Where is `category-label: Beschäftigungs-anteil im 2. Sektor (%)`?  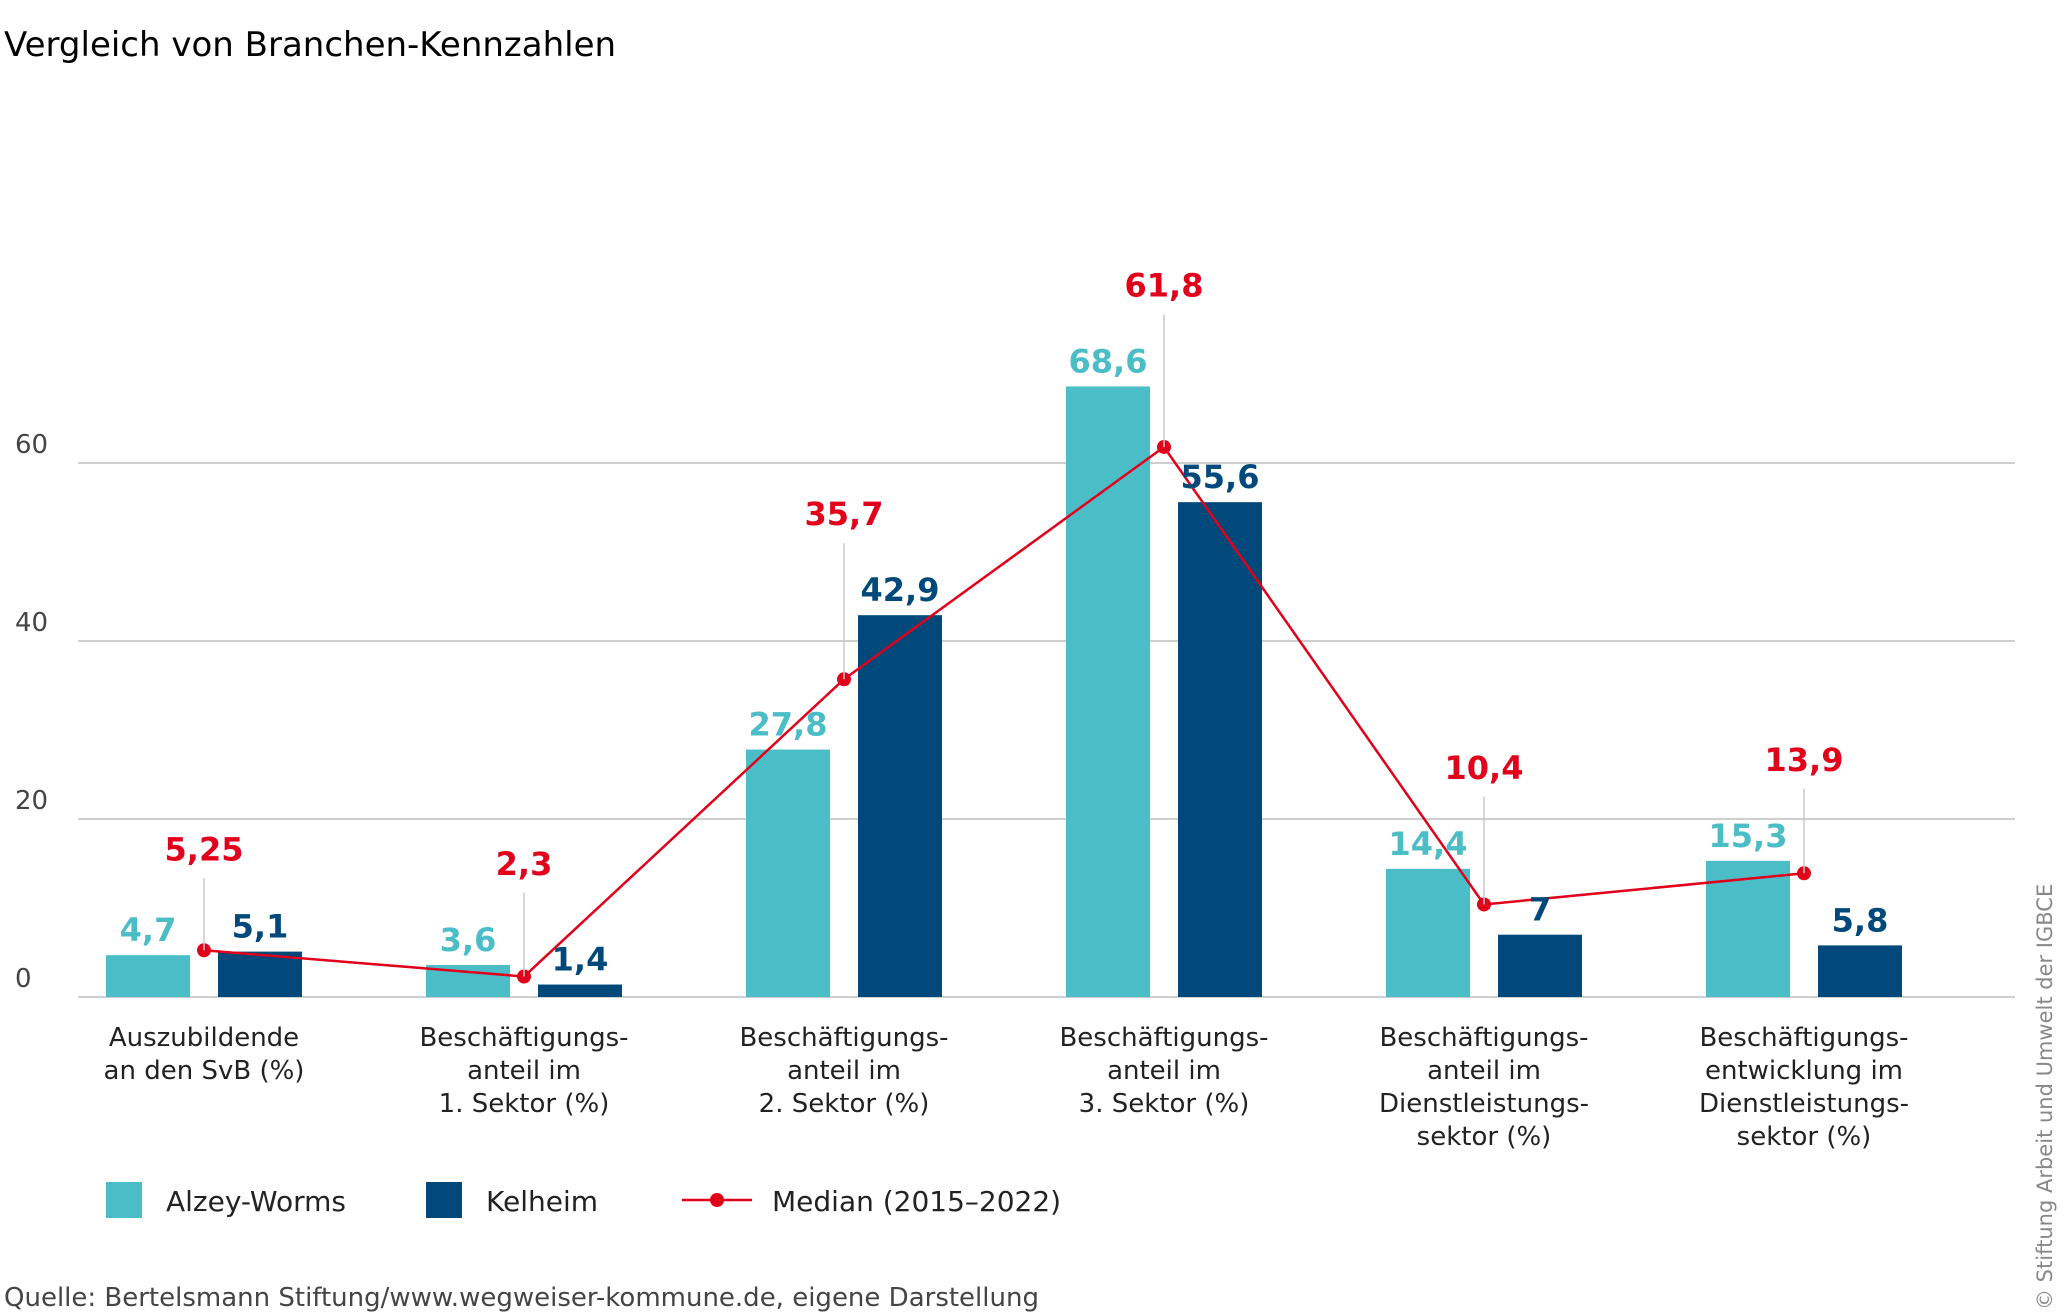 category-label: Beschäftigungs-anteil im 2. Sektor (%) is located at coordinates (843, 1071).